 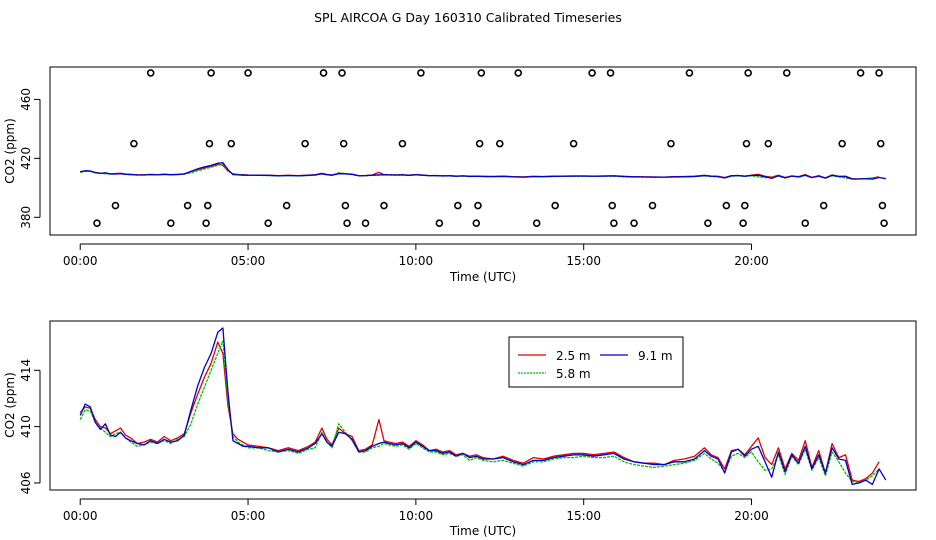 What do you see at coordinates (26, 217) in the screenshot?
I see `y-tick-label: 380` at bounding box center [26, 217].